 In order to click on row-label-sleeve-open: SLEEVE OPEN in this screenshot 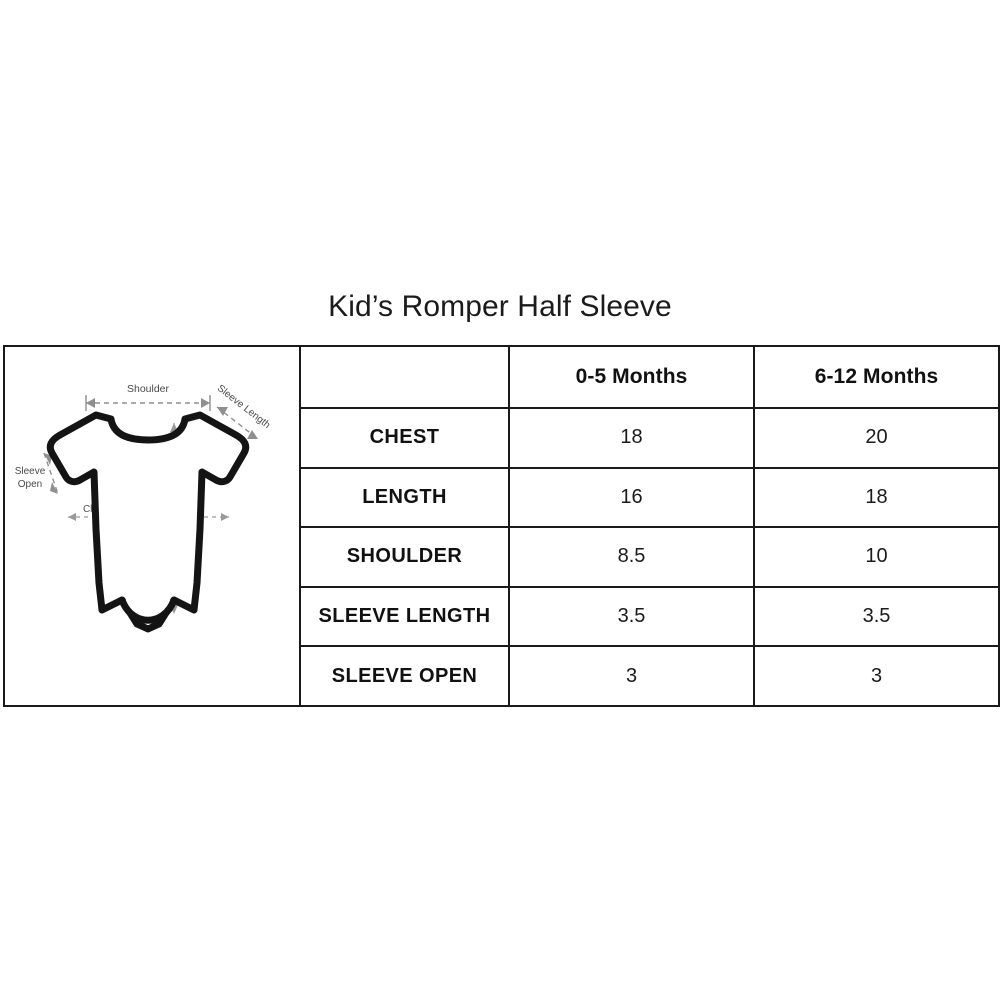, I will do `click(404, 676)`.